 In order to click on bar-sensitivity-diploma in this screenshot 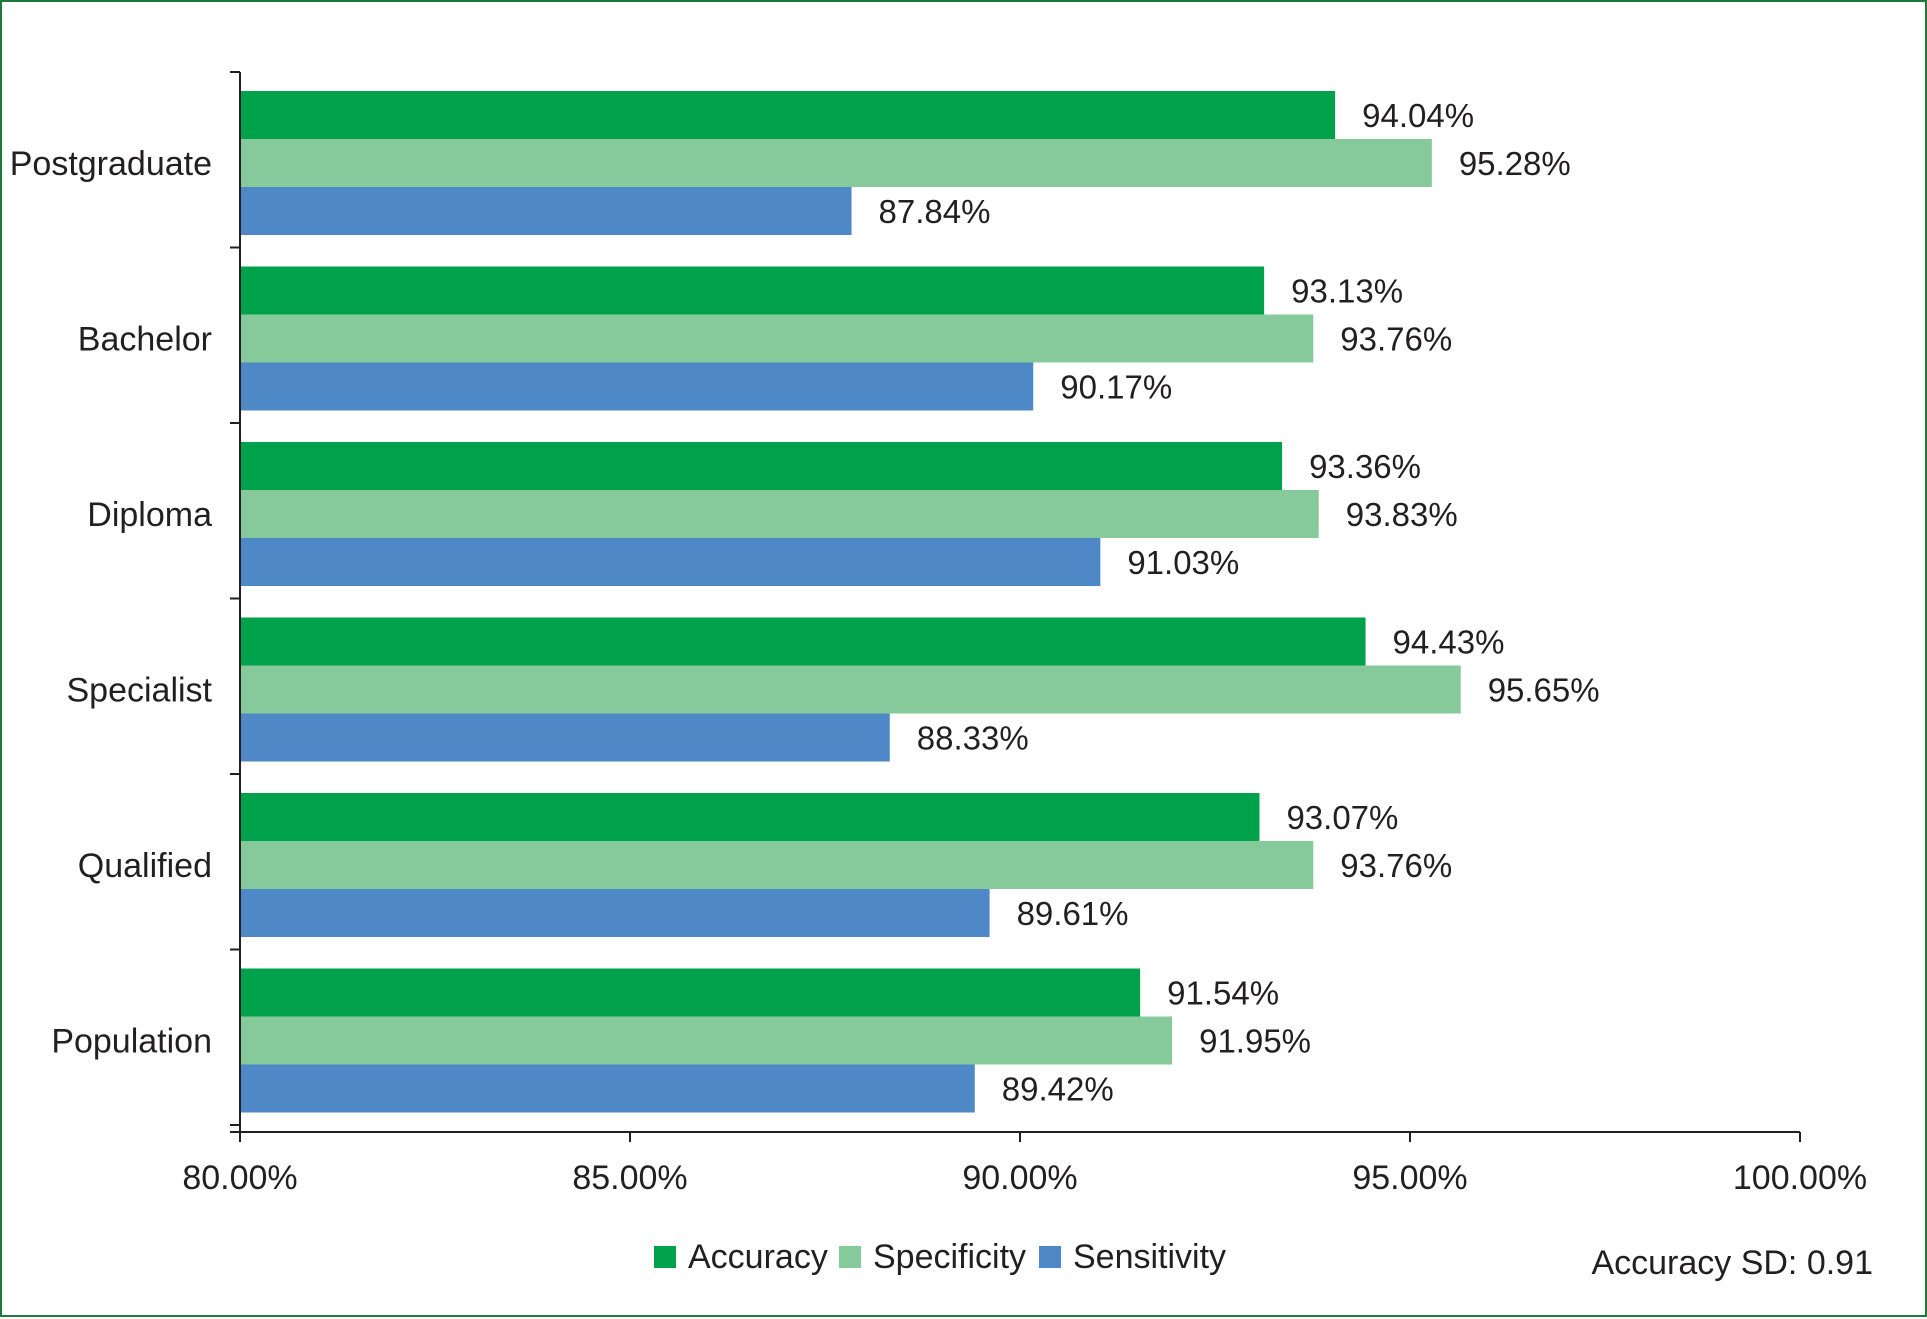, I will do `click(670, 562)`.